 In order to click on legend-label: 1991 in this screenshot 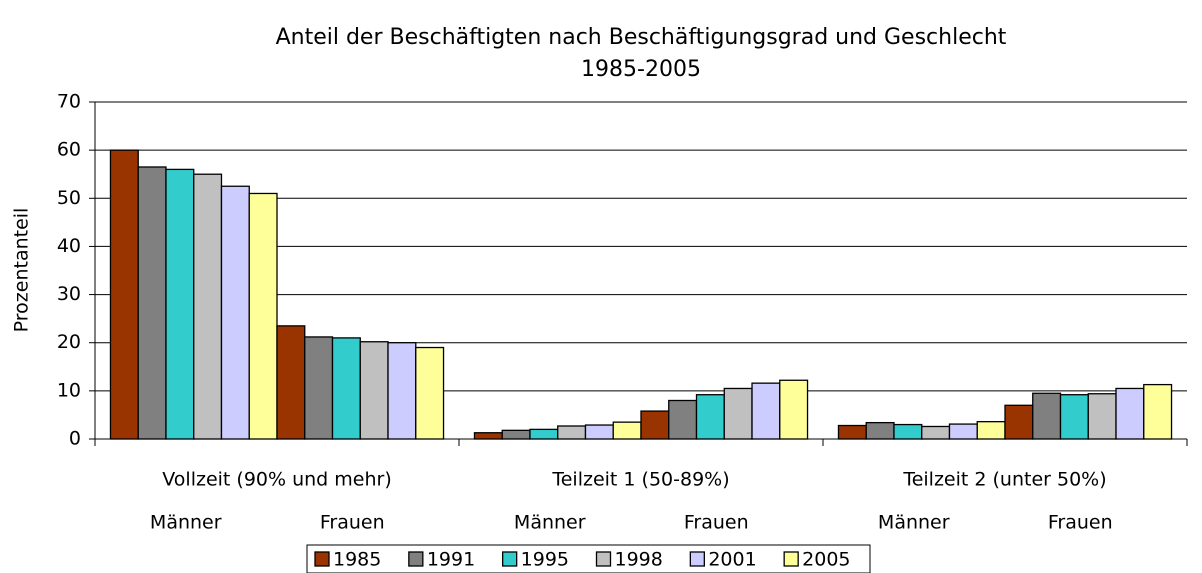, I will do `click(451, 560)`.